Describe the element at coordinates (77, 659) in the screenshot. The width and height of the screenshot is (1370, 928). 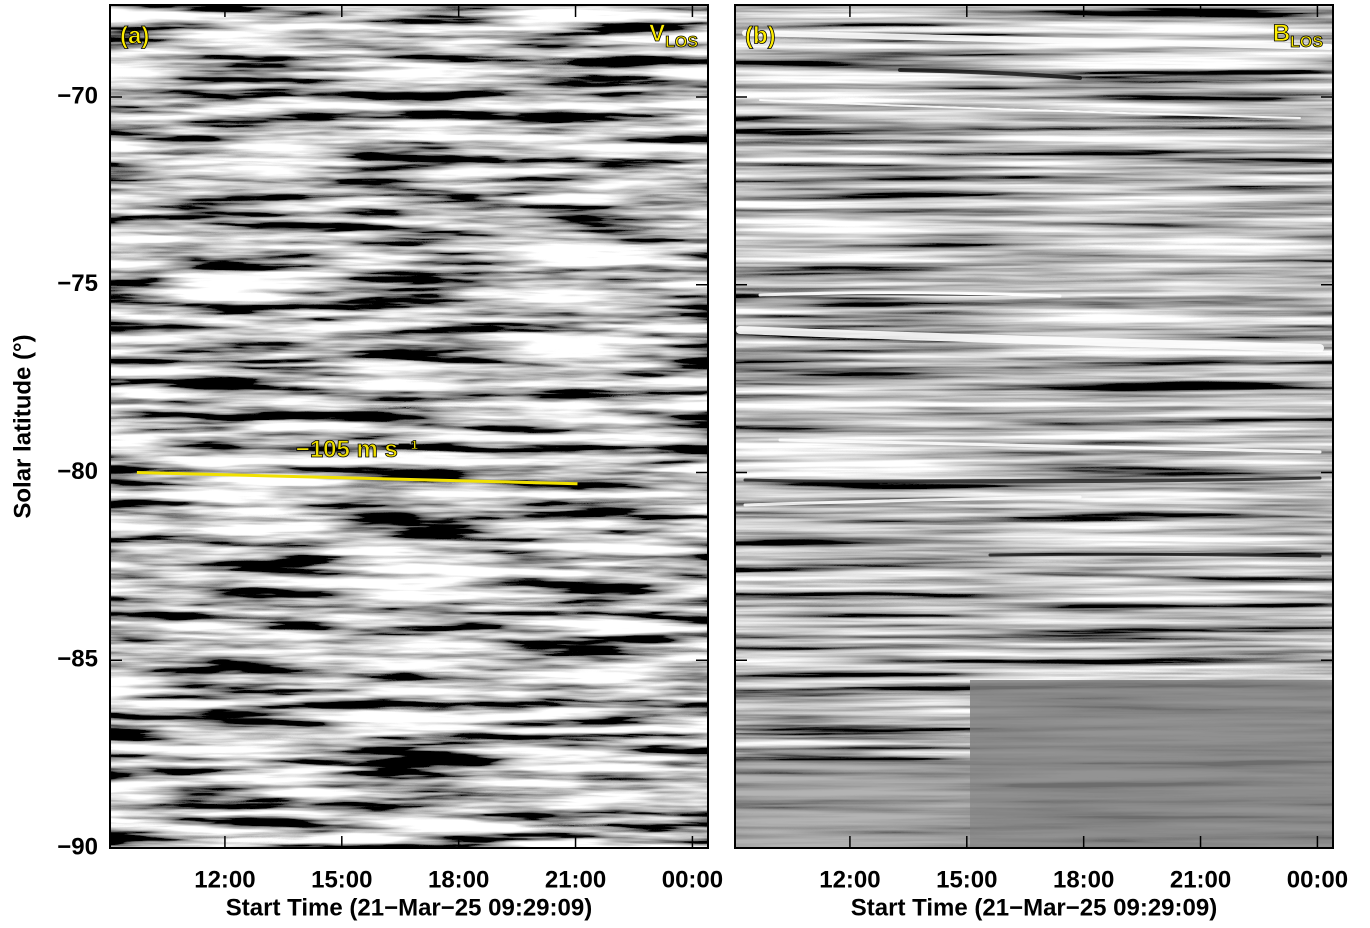
I see `y-tick-label: −85` at that location.